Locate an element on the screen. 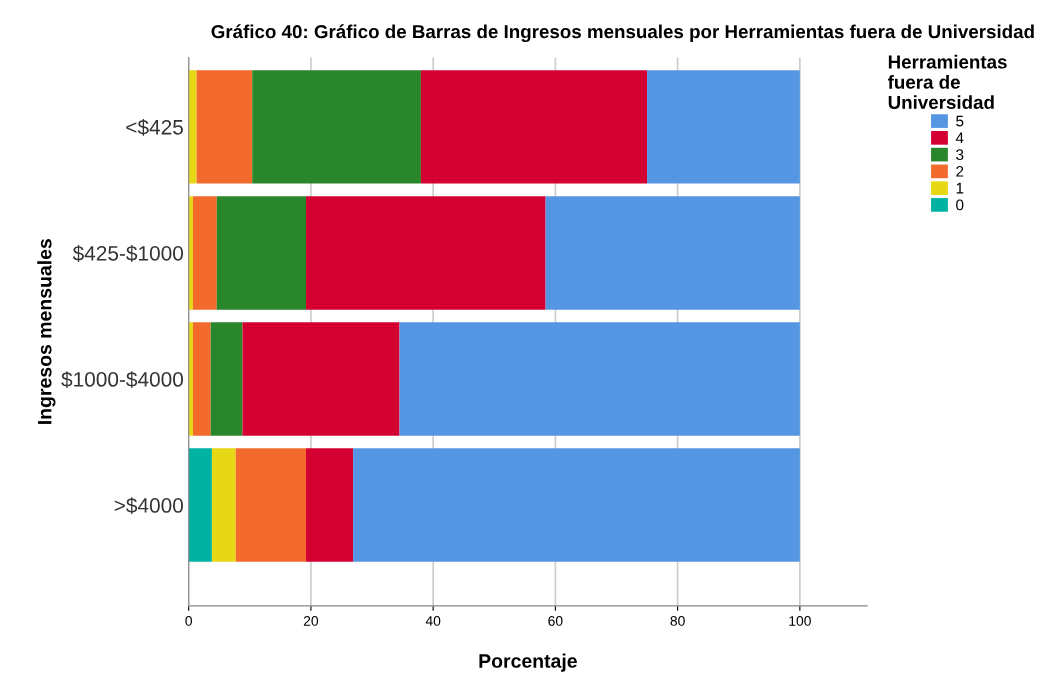 This screenshot has height=677, width=1060. y-tick-label: $425-$1000 is located at coordinates (128, 253).